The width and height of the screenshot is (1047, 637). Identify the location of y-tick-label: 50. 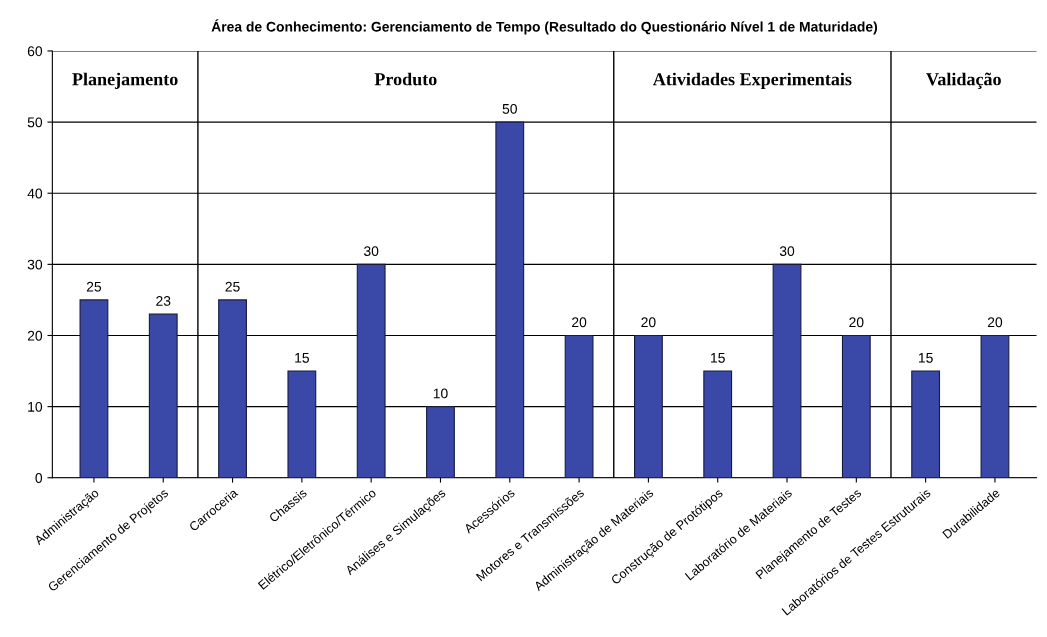
(35, 122).